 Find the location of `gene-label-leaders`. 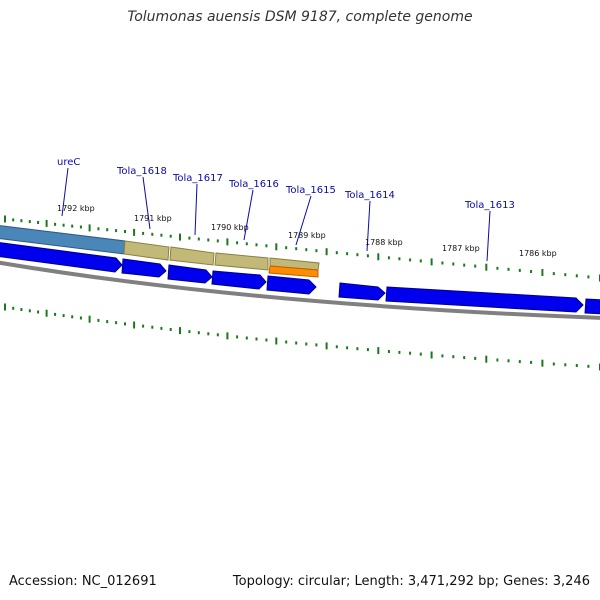

gene-label-leaders is located at coordinates (276, 214).